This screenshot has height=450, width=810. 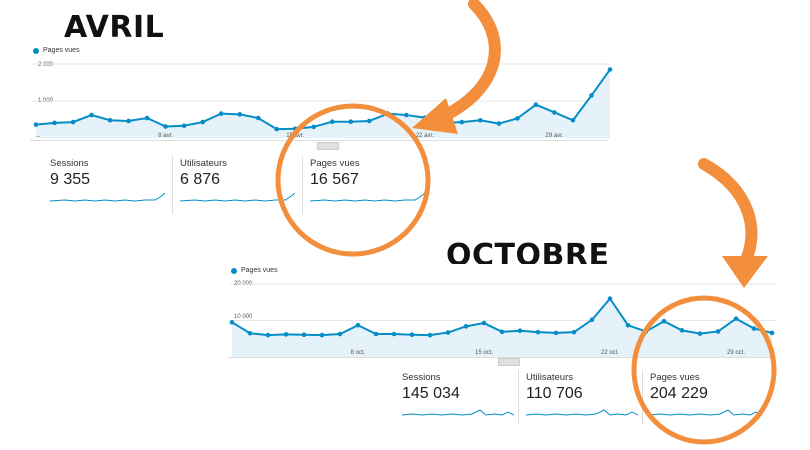 What do you see at coordinates (107, 181) in the screenshot?
I see `april-metric-sessions: Sessions 9 355` at bounding box center [107, 181].